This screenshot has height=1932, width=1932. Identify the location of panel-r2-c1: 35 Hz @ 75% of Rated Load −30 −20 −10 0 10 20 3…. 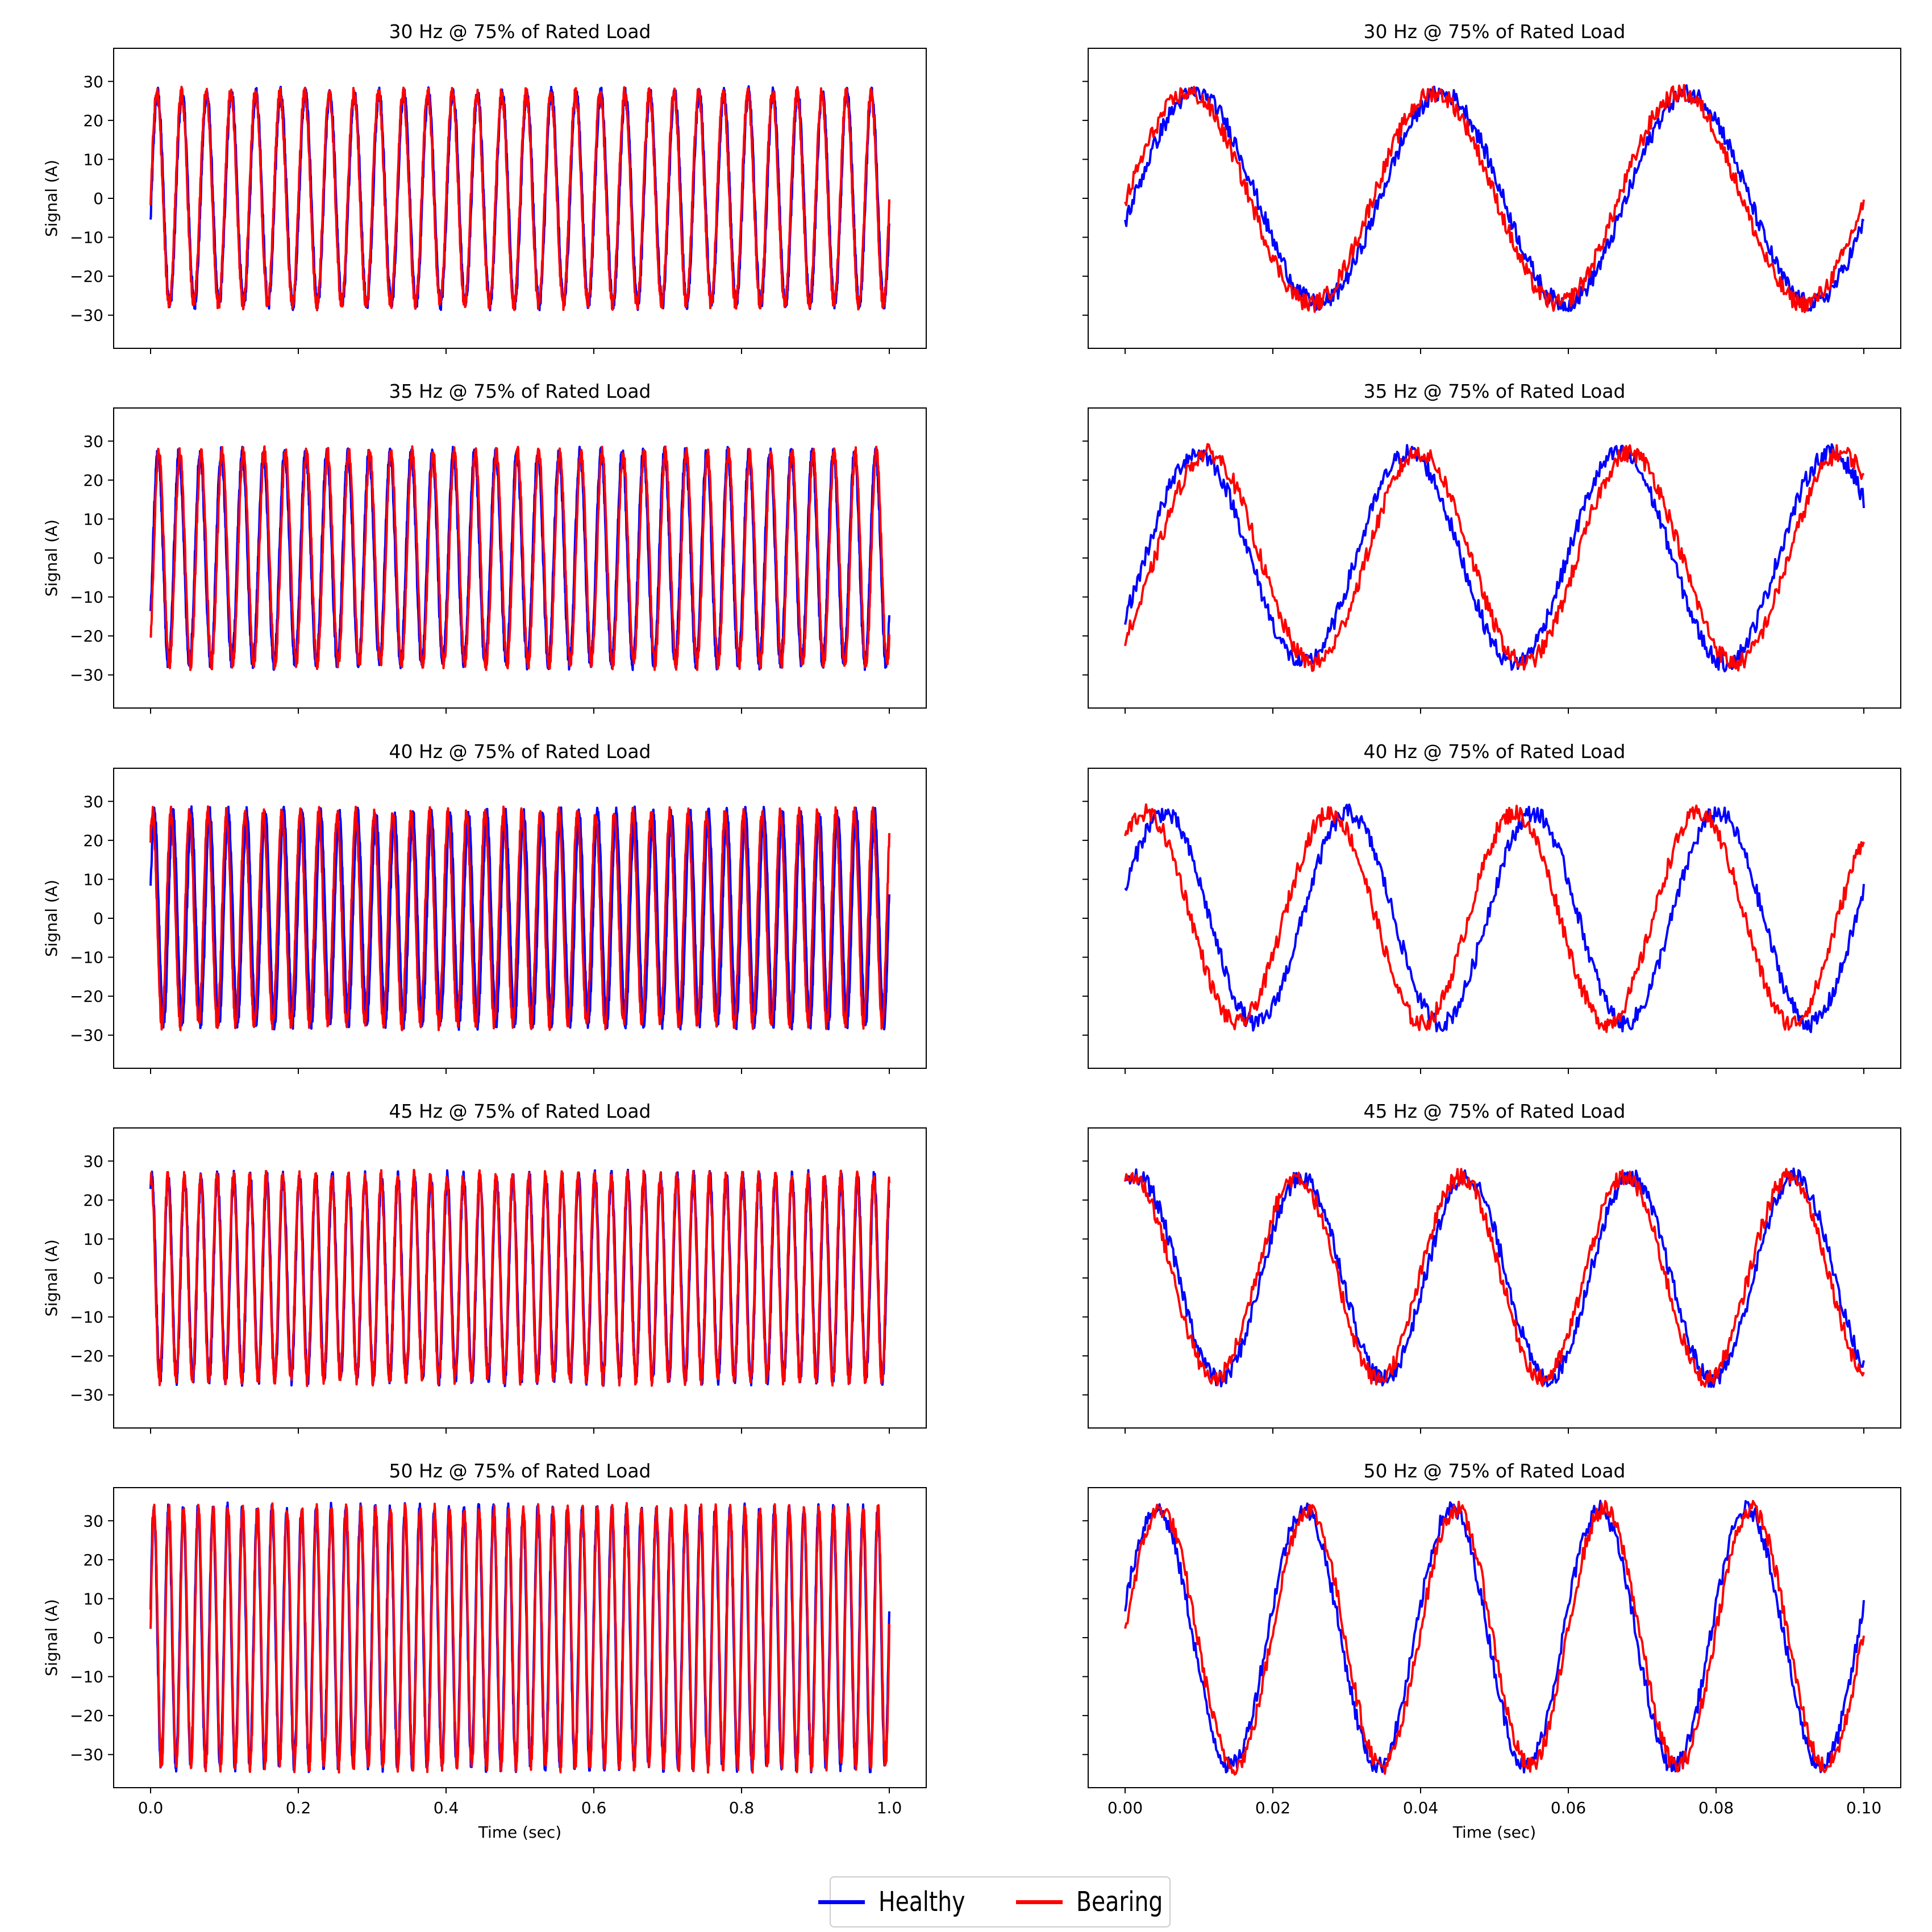
(484, 547).